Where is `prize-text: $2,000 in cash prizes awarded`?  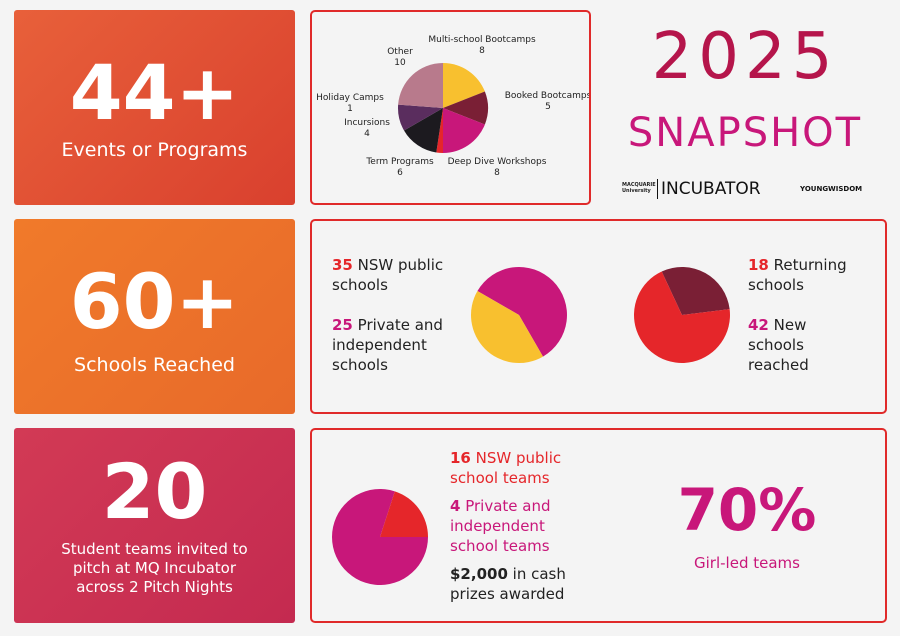
prize-text: $2,000 in cash prizes awarded is located at coordinates (520, 584).